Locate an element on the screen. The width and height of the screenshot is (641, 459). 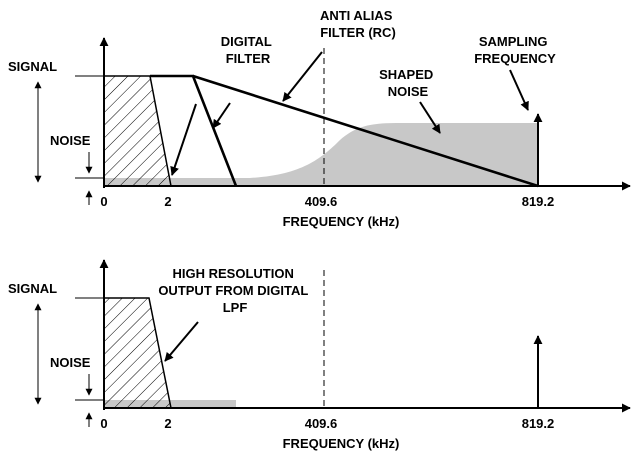
output-label: HIGH RESOLUTION OUTPUT FROM DIGITAL LPF is located at coordinates (234, 290).